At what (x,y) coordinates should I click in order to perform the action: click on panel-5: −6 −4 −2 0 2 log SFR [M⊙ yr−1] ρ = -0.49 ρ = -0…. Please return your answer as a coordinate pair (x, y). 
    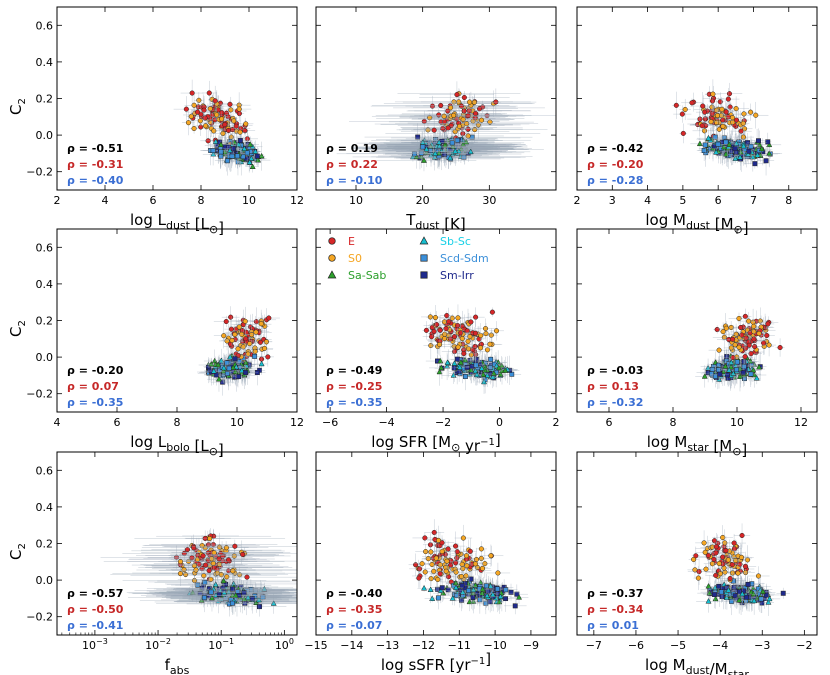
    Looking at the image, I should click on (437, 341).